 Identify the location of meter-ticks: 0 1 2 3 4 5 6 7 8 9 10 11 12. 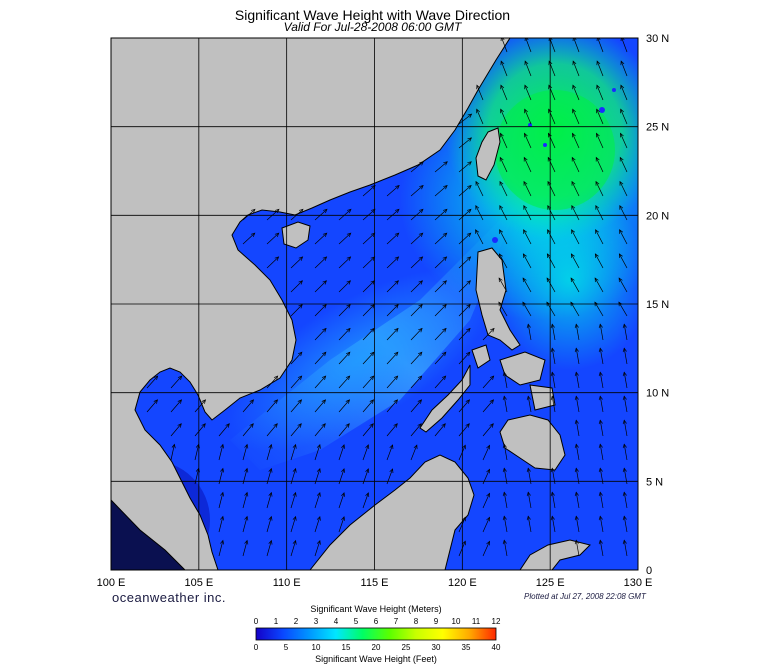
(377, 621).